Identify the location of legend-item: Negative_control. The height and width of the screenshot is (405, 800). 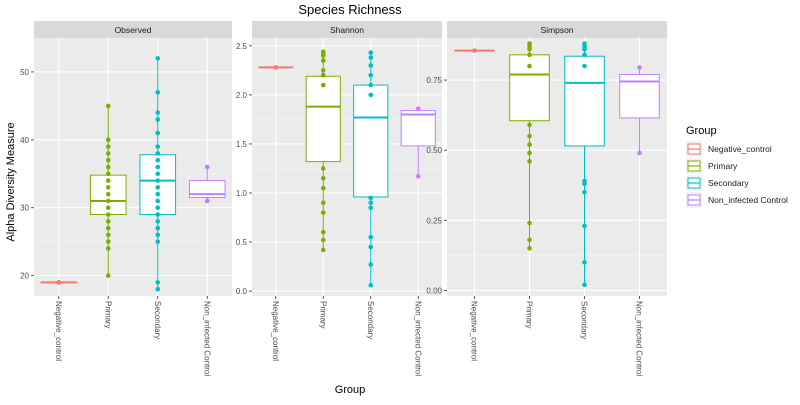
(729, 149).